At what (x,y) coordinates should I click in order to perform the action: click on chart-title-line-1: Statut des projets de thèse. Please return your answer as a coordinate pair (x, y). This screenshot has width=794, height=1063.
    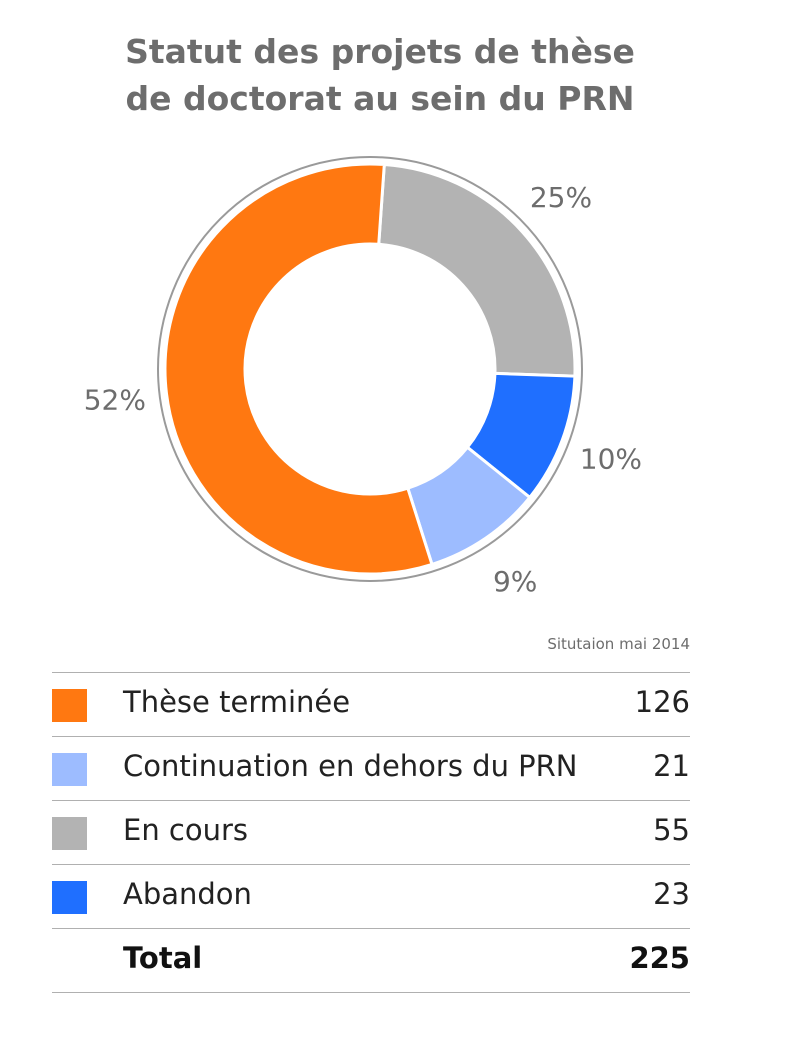
    Looking at the image, I should click on (380, 51).